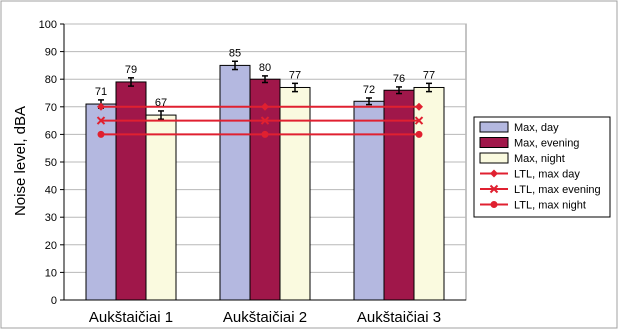  Describe the element at coordinates (54, 301) in the screenshot. I see `y-tick-label: 0` at that location.